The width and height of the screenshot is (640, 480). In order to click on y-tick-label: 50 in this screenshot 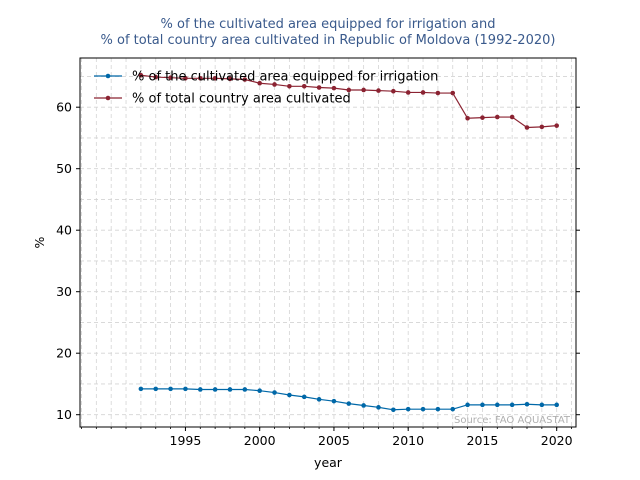, I will do `click(64, 168)`.